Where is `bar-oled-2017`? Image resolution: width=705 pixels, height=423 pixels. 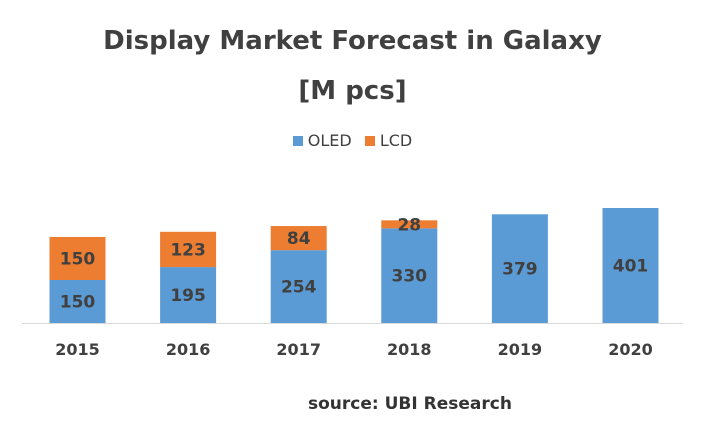 bar-oled-2017 is located at coordinates (298, 286).